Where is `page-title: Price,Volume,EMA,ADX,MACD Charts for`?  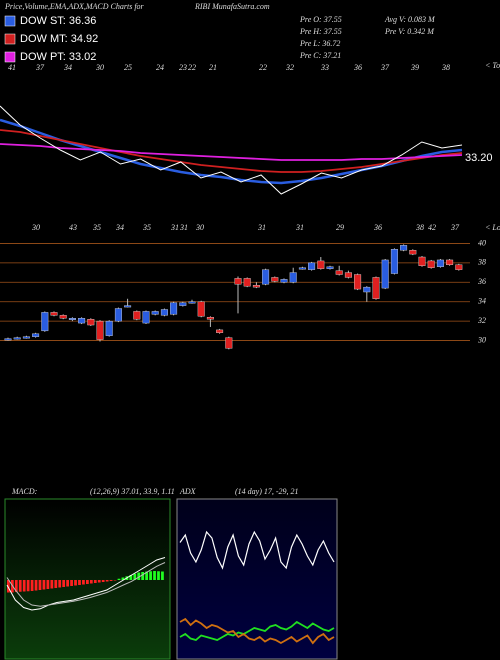 page-title: Price,Volume,EMA,ADX,MACD Charts for is located at coordinates (74, 6).